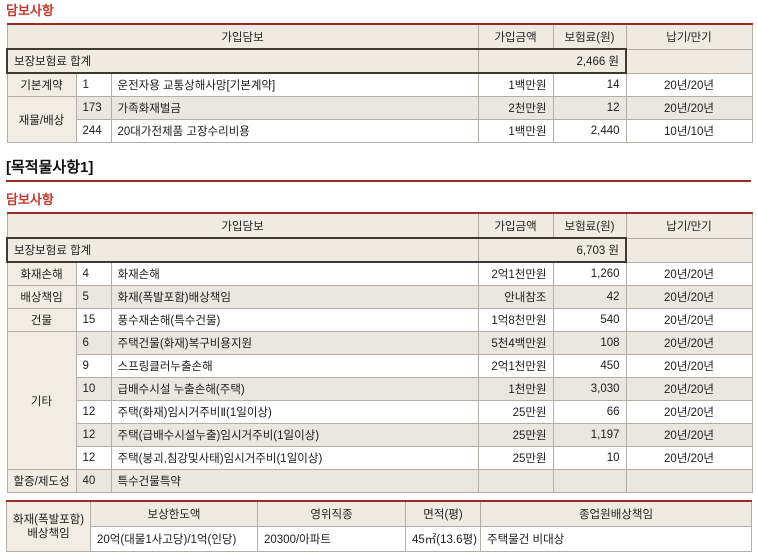 The image size is (757, 552). I want to click on coverage-row: 할증/제도성 40 특수건물특약, so click(379, 481).